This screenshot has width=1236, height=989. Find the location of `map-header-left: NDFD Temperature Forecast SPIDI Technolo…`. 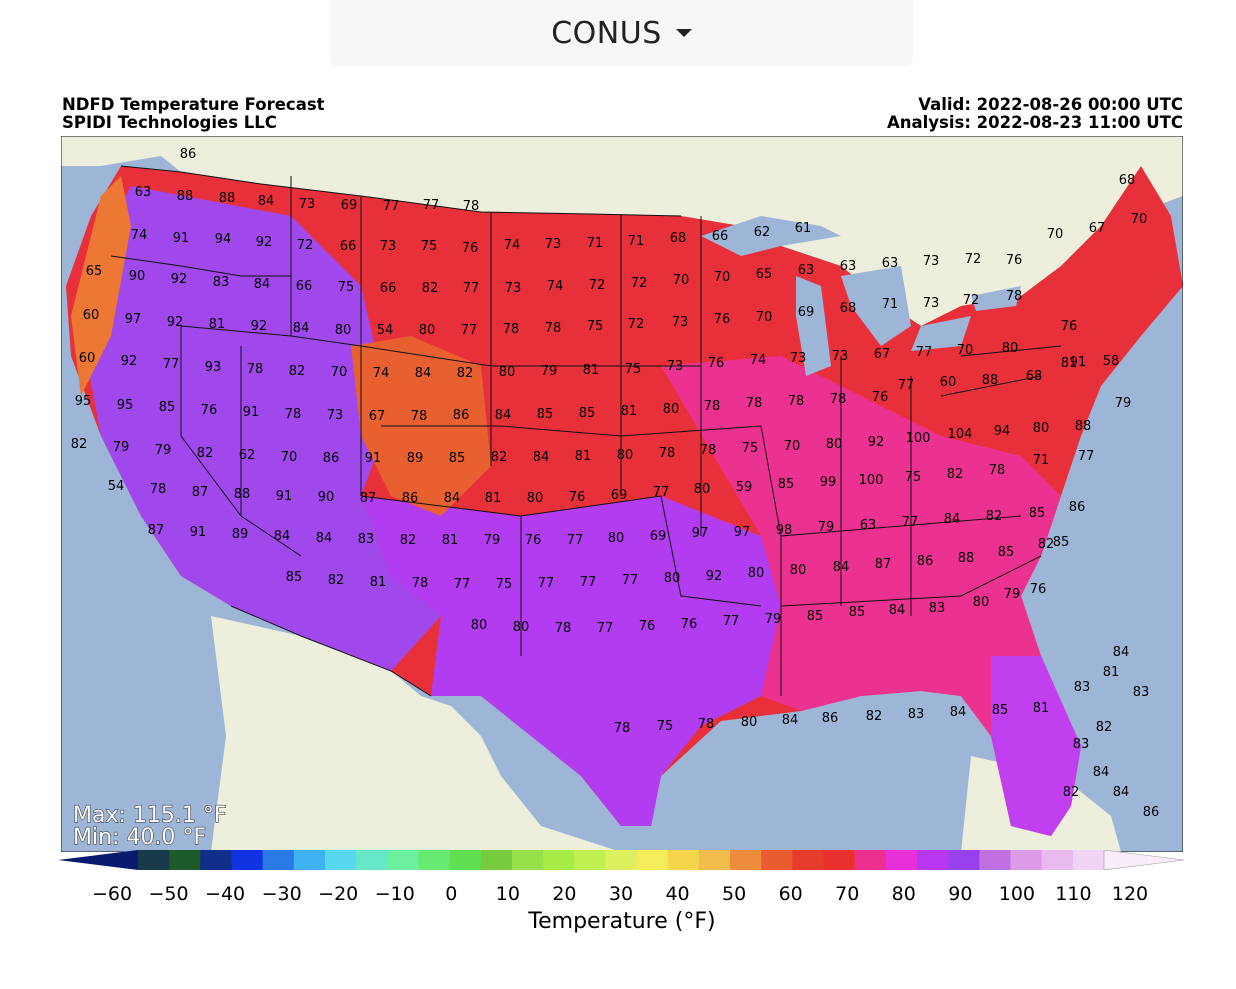

map-header-left: NDFD Temperature Forecast SPIDI Technolo… is located at coordinates (193, 114).